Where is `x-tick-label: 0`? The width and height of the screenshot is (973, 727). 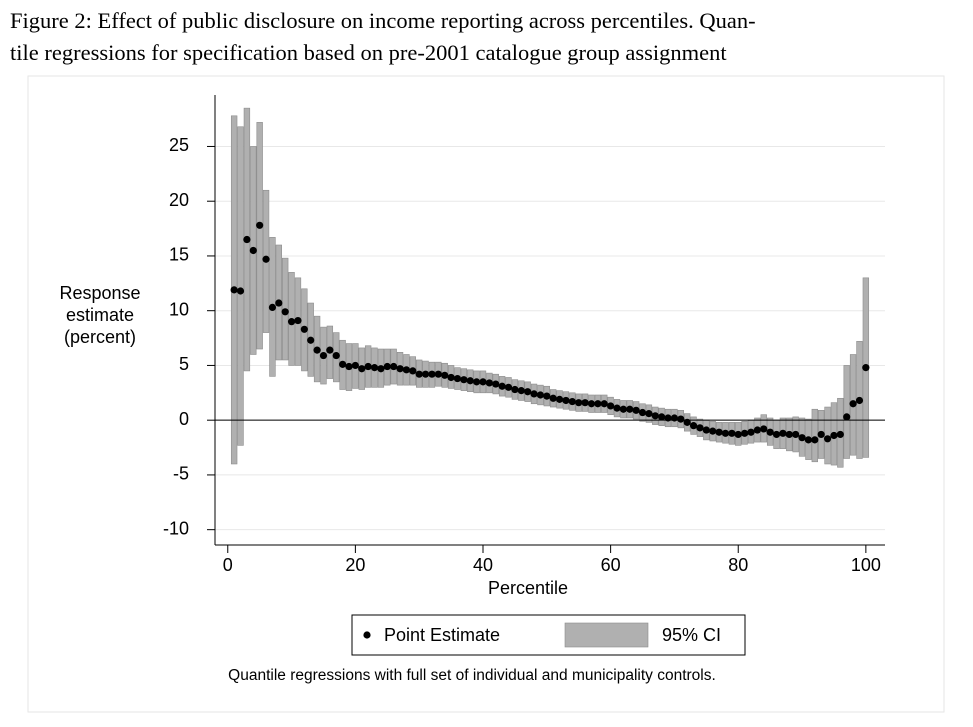 x-tick-label: 0 is located at coordinates (228, 565).